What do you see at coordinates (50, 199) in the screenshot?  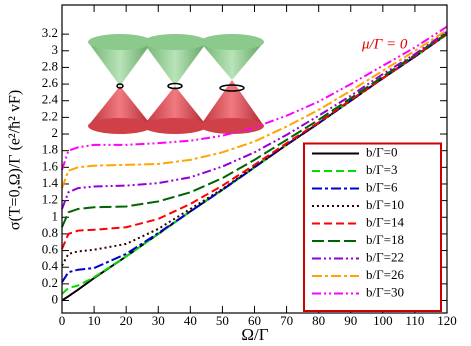 I see `y-tick-label: 1.2` at bounding box center [50, 199].